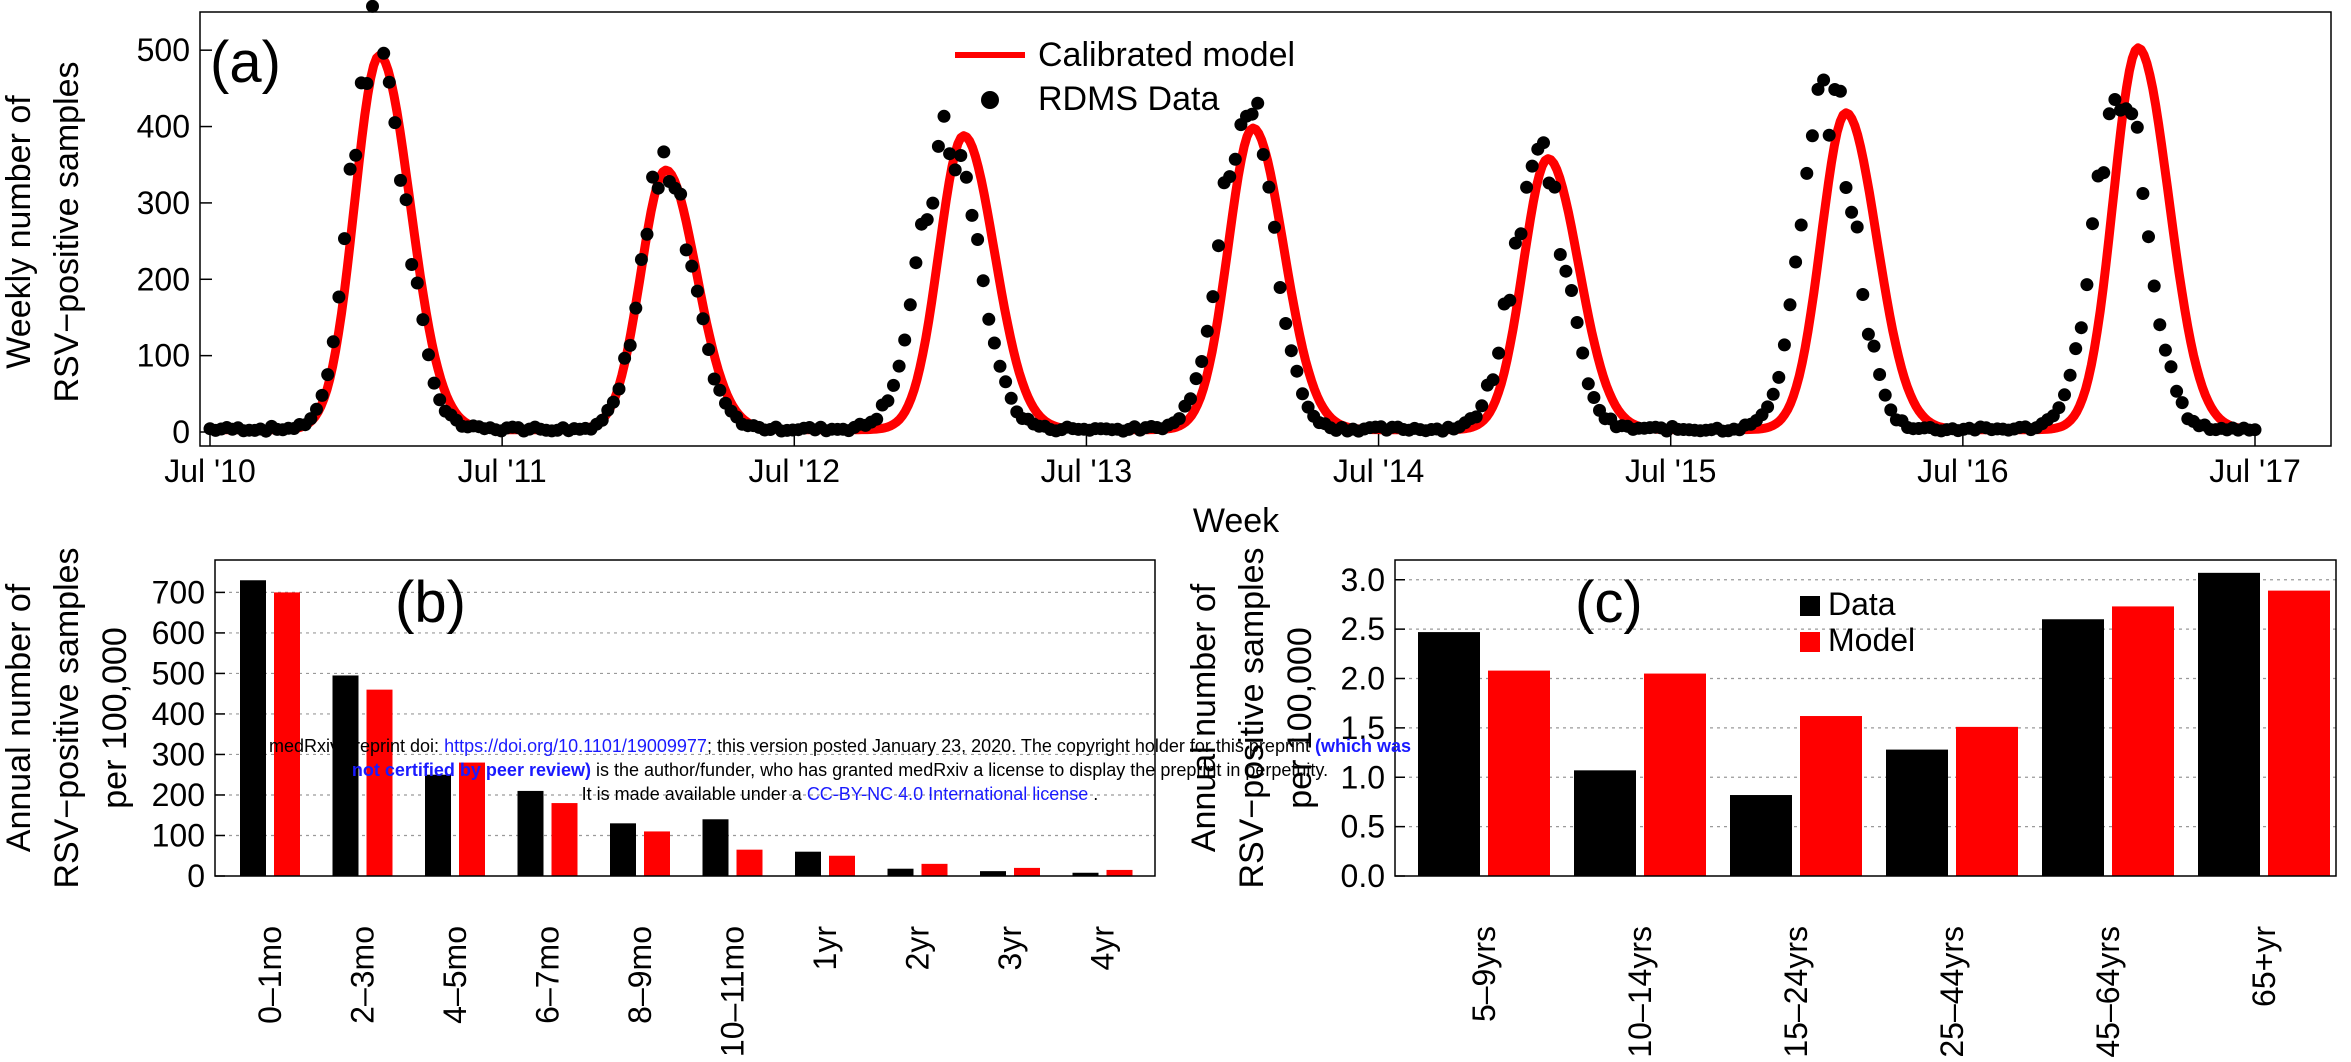  I want to click on panel-b-bars, so click(686, 728).